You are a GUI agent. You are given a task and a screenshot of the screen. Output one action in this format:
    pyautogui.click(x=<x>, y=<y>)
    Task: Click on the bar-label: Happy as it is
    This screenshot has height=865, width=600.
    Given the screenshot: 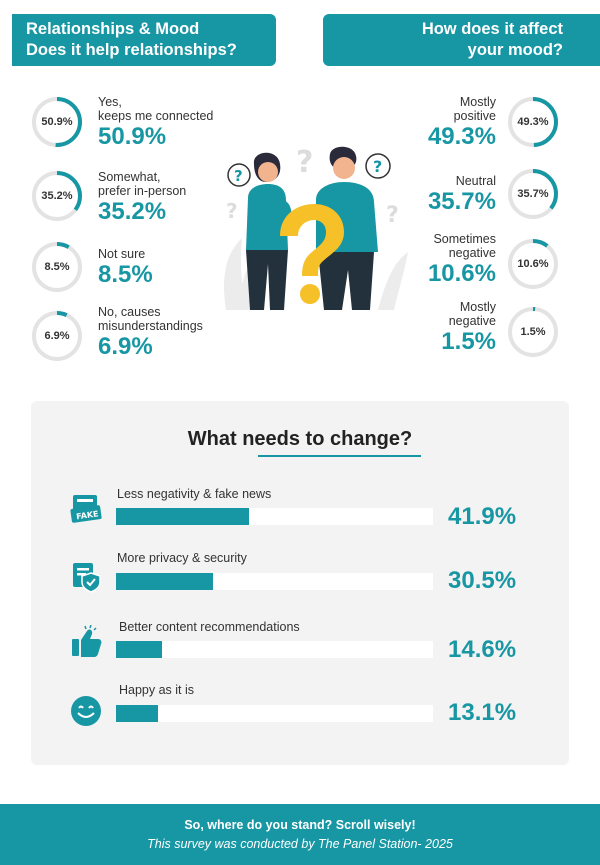 What is the action you would take?
    pyautogui.click(x=157, y=690)
    